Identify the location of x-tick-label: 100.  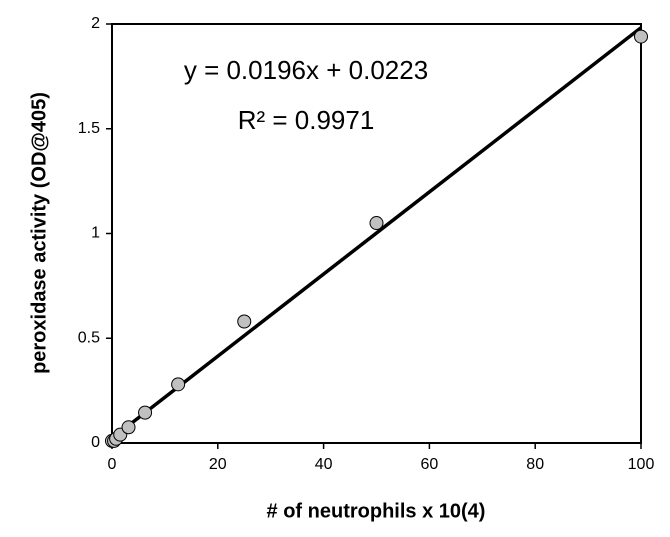
(641, 464).